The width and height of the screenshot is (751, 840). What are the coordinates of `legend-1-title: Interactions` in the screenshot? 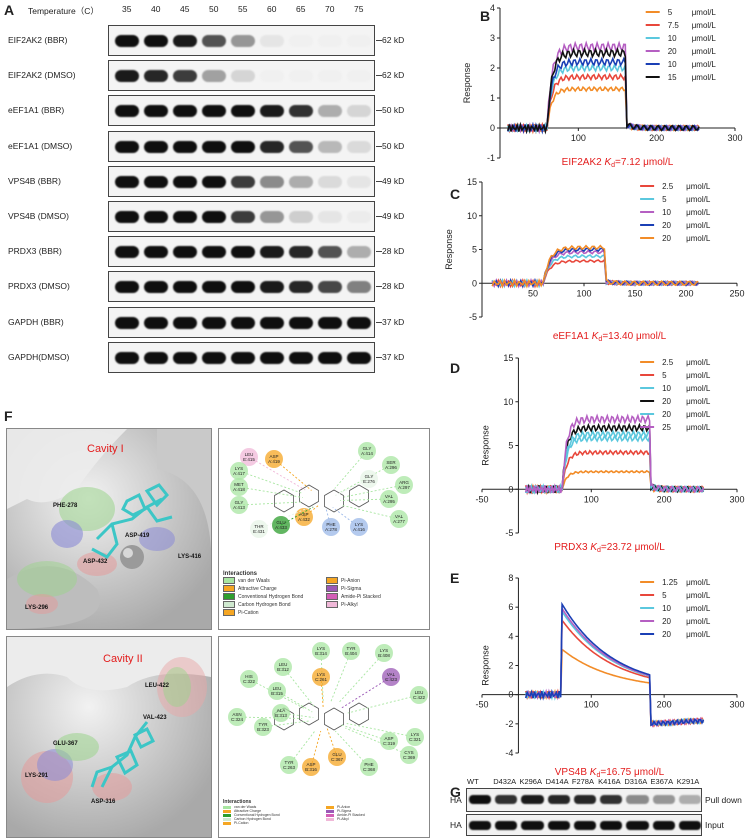 It's located at (240, 574).